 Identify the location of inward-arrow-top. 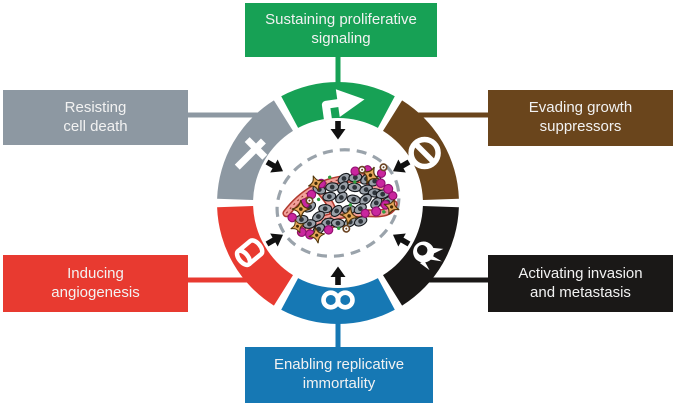
(338, 130).